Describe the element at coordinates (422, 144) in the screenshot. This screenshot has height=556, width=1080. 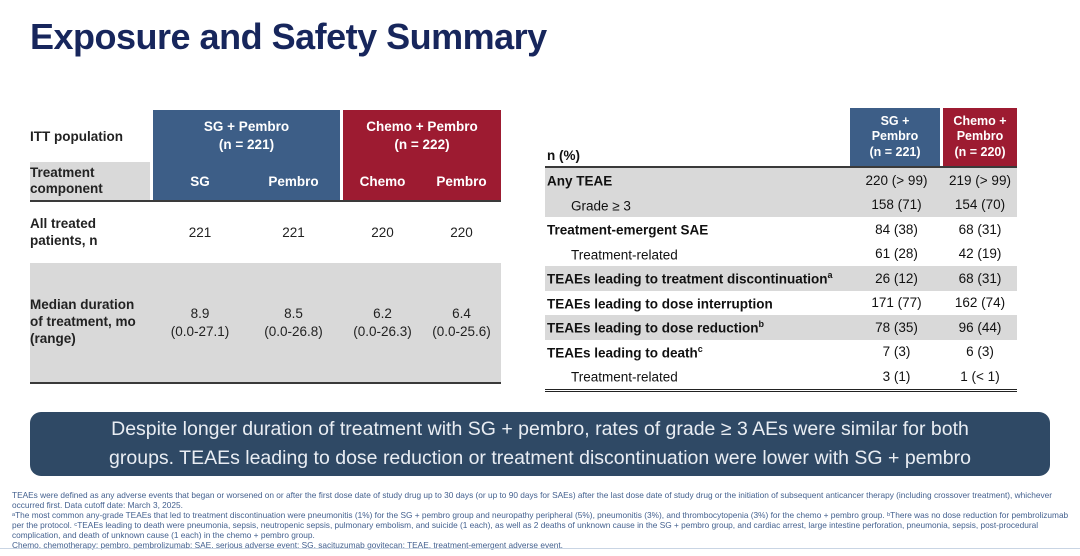
I see `group-n: (n = 222)` at that location.